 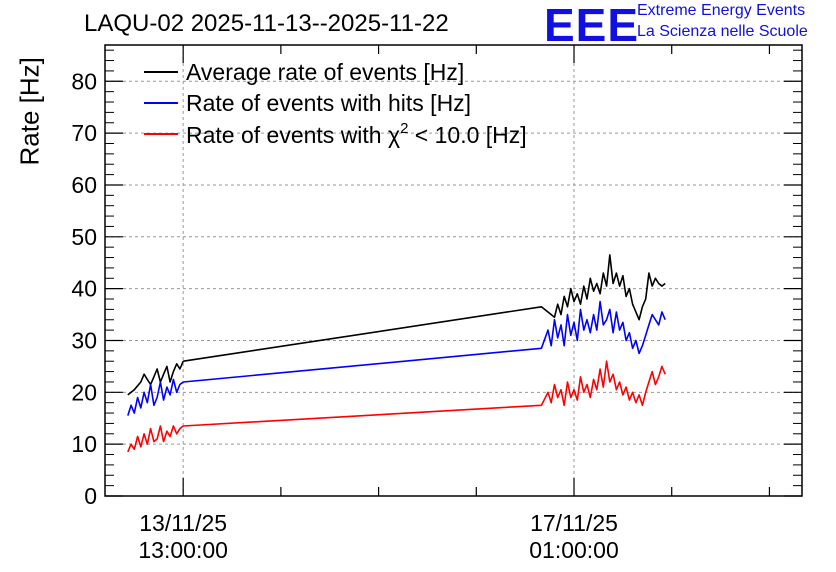 What do you see at coordinates (84, 444) in the screenshot?
I see `y-tick-label: 10` at bounding box center [84, 444].